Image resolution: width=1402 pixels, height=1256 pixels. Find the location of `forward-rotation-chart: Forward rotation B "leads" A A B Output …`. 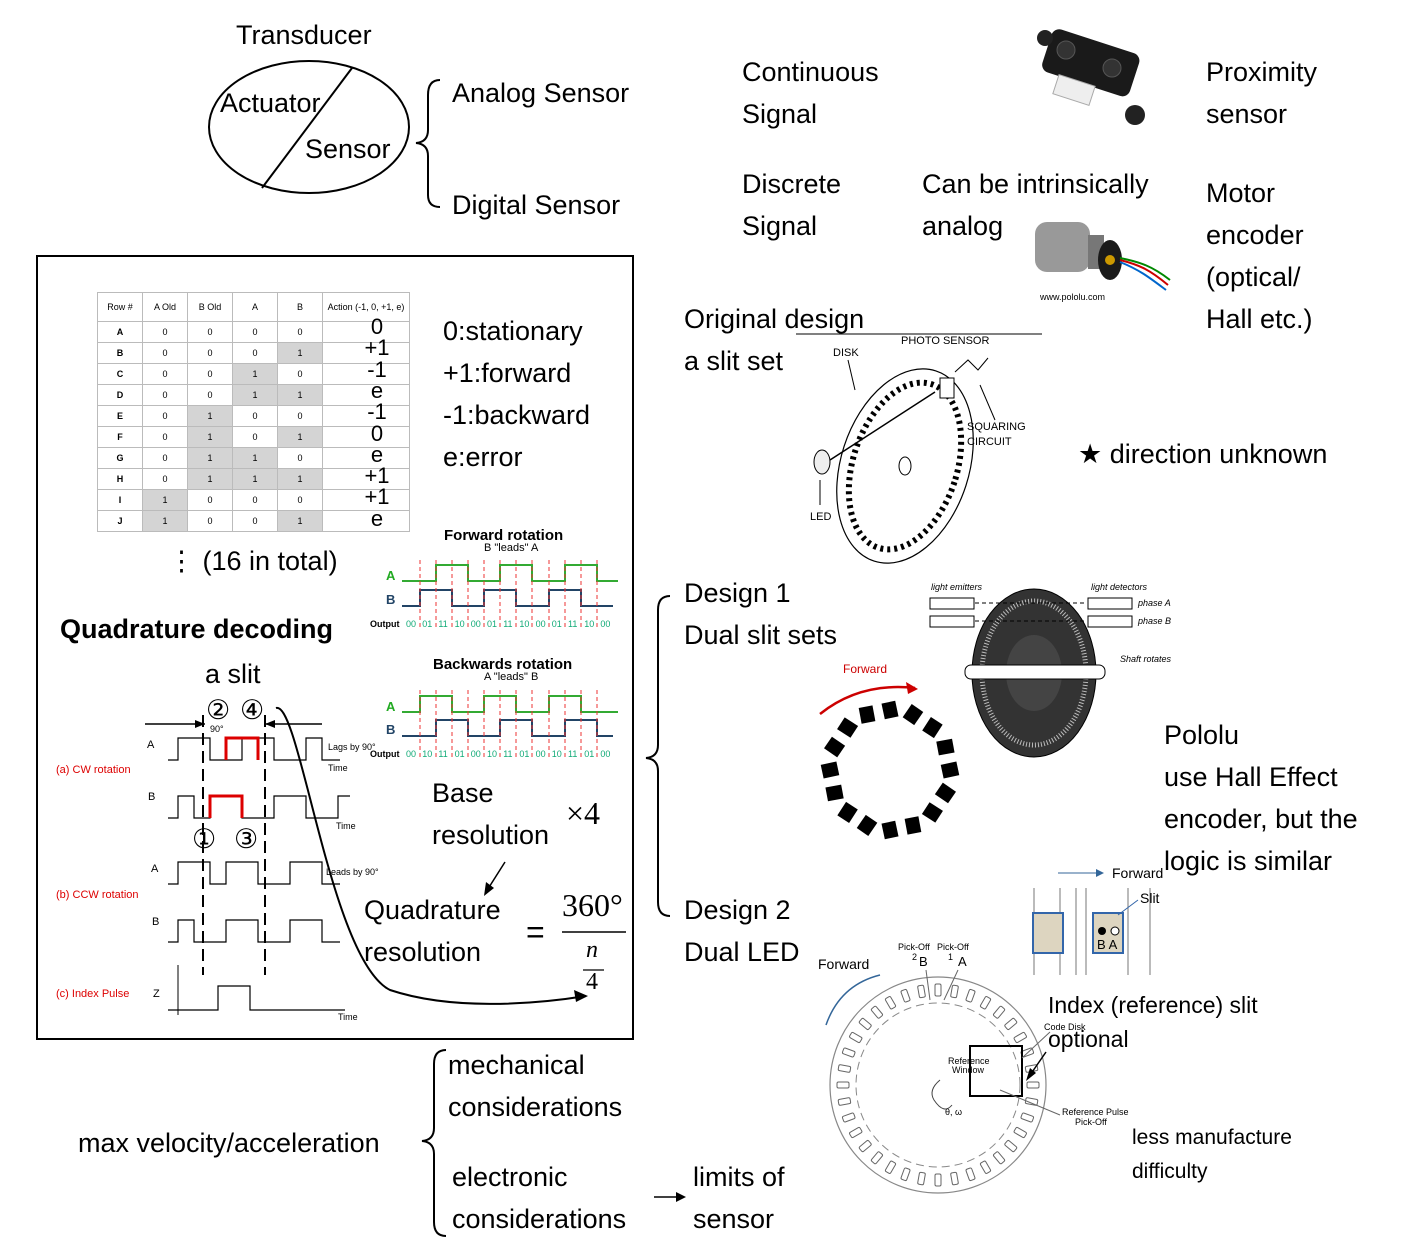

forward-rotation-chart: Forward rotation B "leads" A A B Output … is located at coordinates (494, 578).